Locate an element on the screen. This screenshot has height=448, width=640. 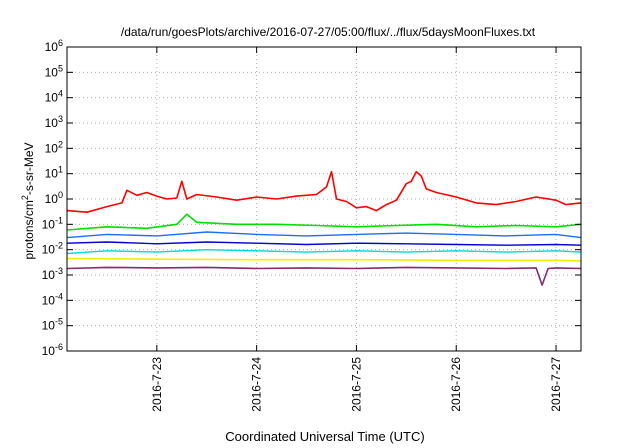
y-axis-label-exp: 2 is located at coordinates (25, 197).